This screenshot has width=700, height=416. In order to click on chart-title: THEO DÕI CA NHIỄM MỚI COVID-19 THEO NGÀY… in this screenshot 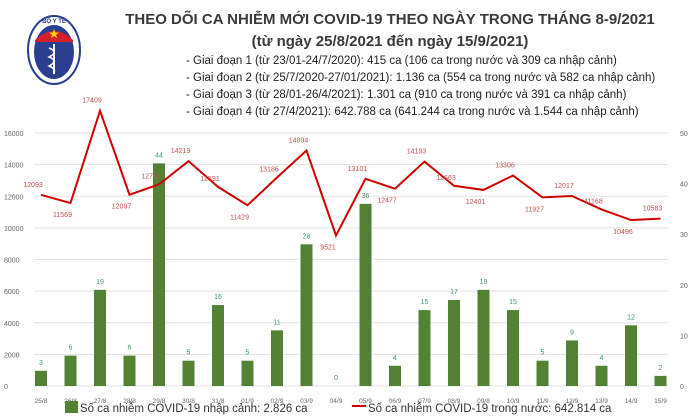, I will do `click(390, 19)`.